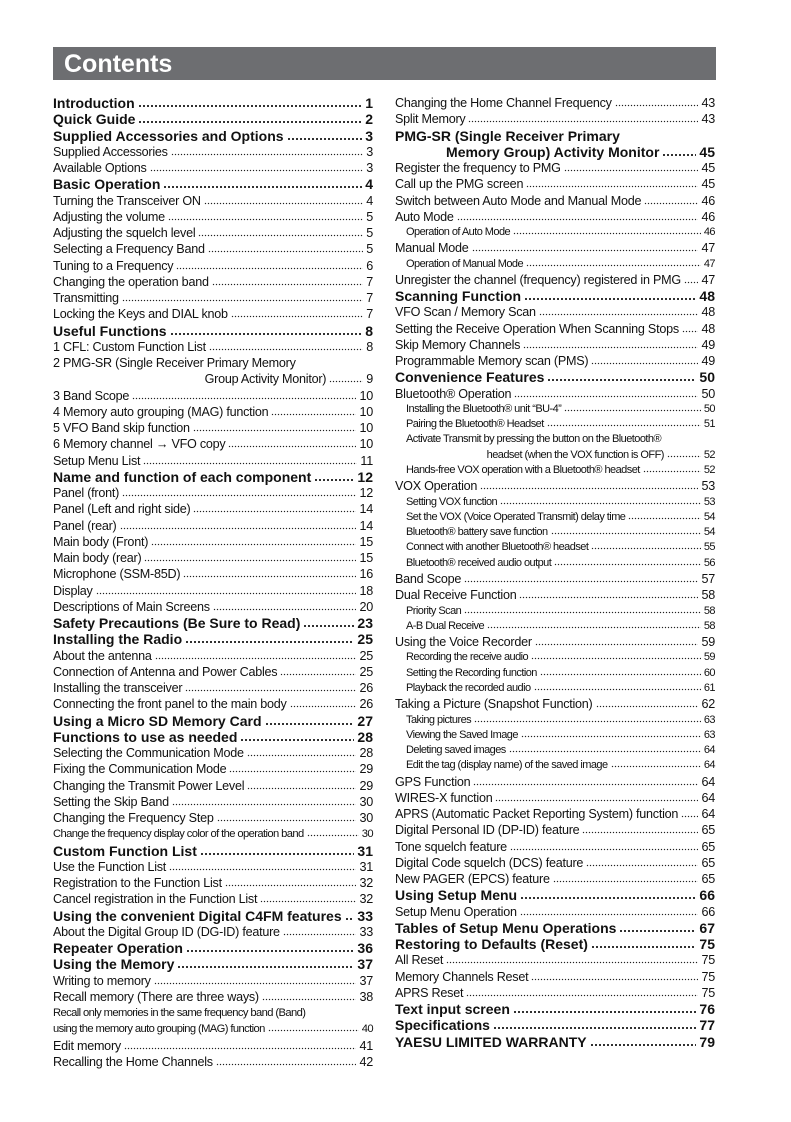 This screenshot has width=791, height=1122. I want to click on toc-entry: Deleting saved images 64, so click(555, 750).